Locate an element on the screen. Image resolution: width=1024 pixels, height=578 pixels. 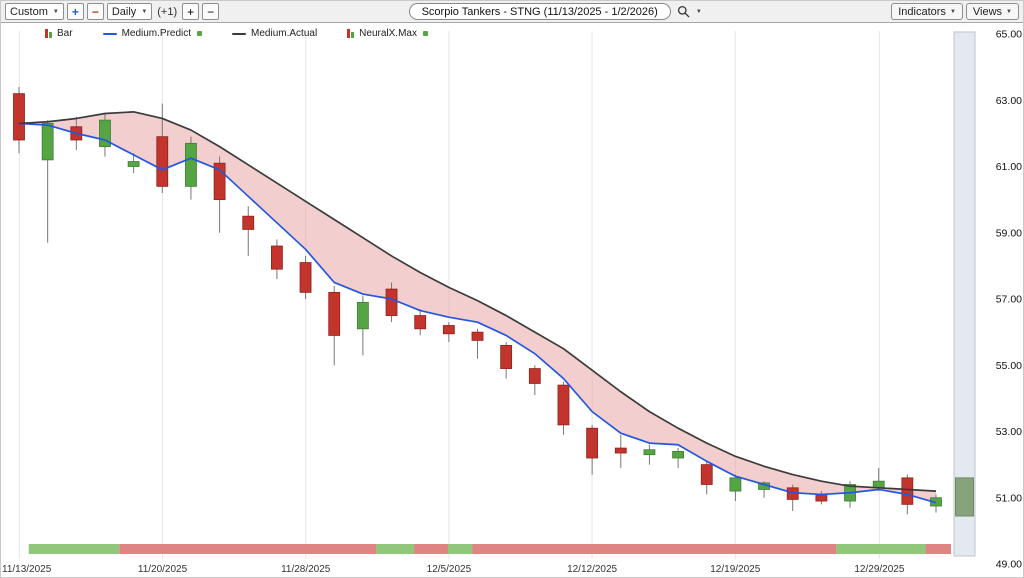
symbol-dropdown-caret-icon: ▼ is located at coordinates (698, 11).